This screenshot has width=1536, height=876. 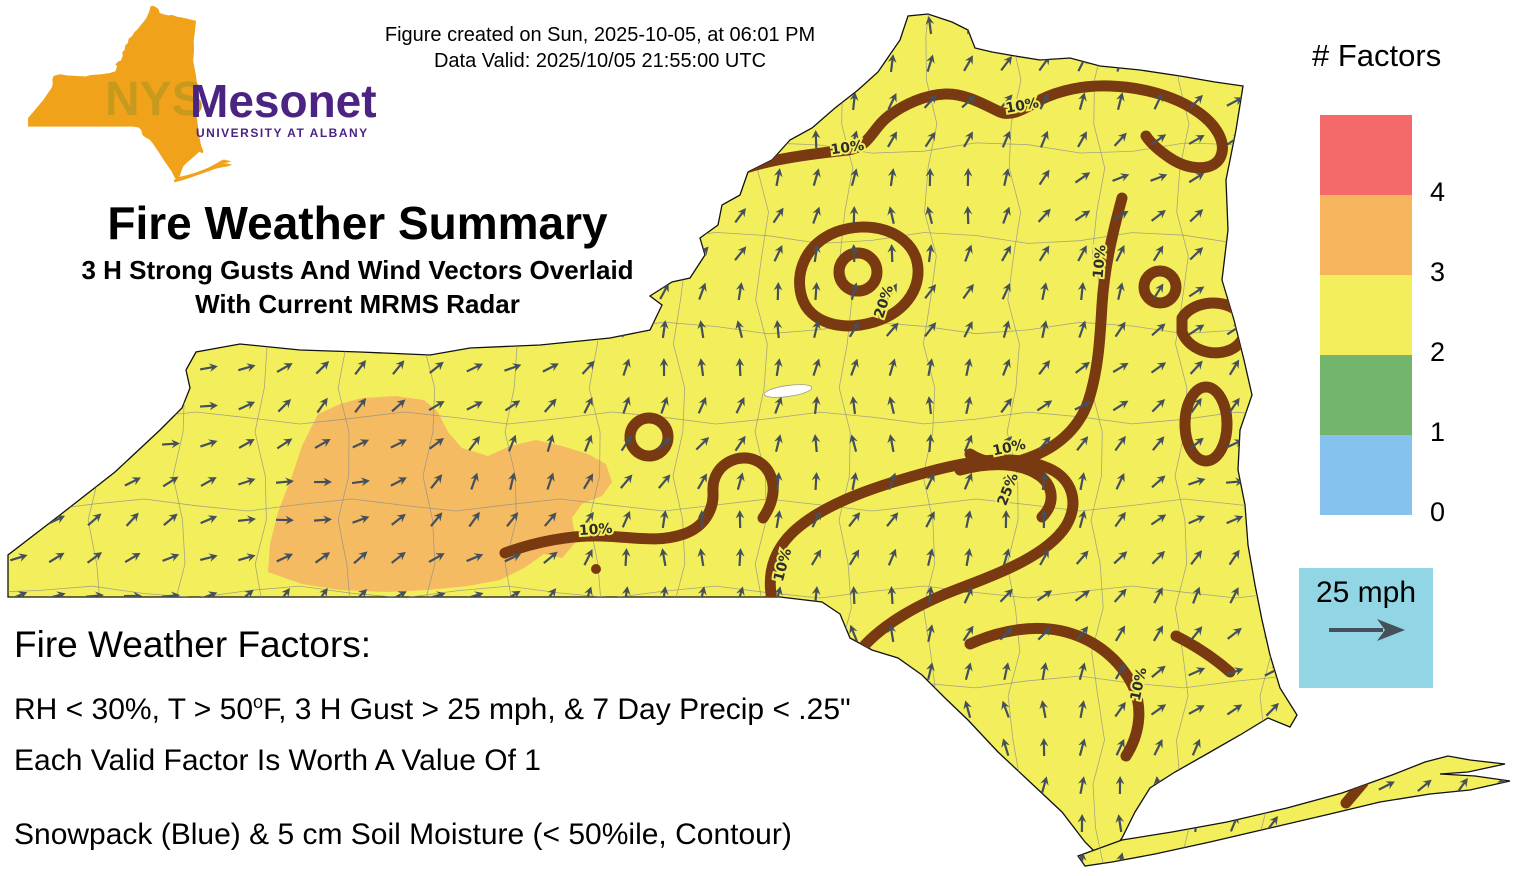 I want to click on logo-nys-text: NYS, so click(x=154, y=99).